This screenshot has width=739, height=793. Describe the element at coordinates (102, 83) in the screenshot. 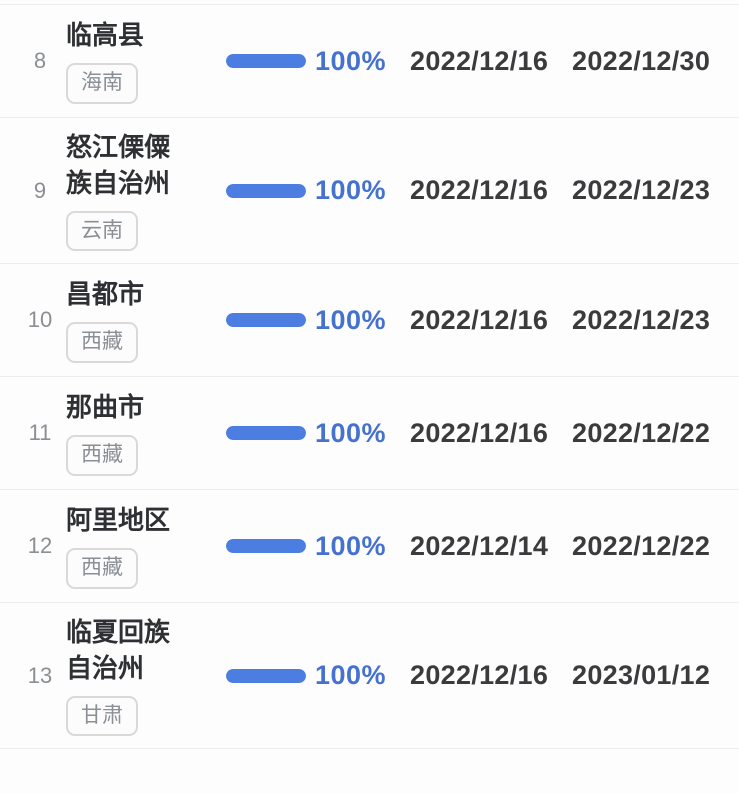

I see `province-tag: 海南` at that location.